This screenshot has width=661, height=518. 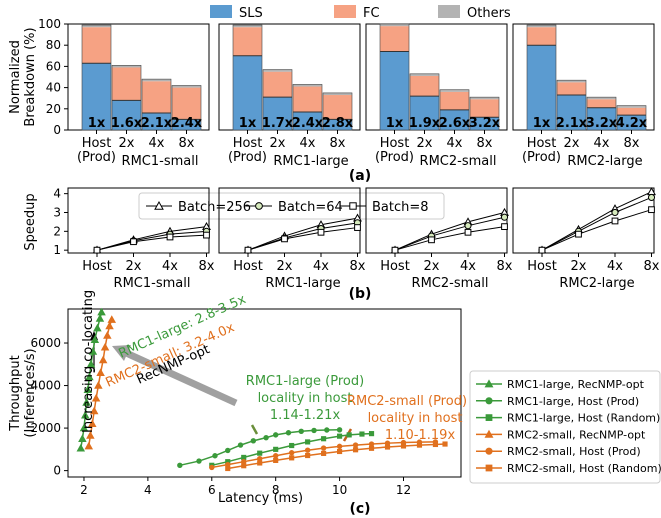 I want to click on legend-marker-triangle, so click(x=159, y=205).